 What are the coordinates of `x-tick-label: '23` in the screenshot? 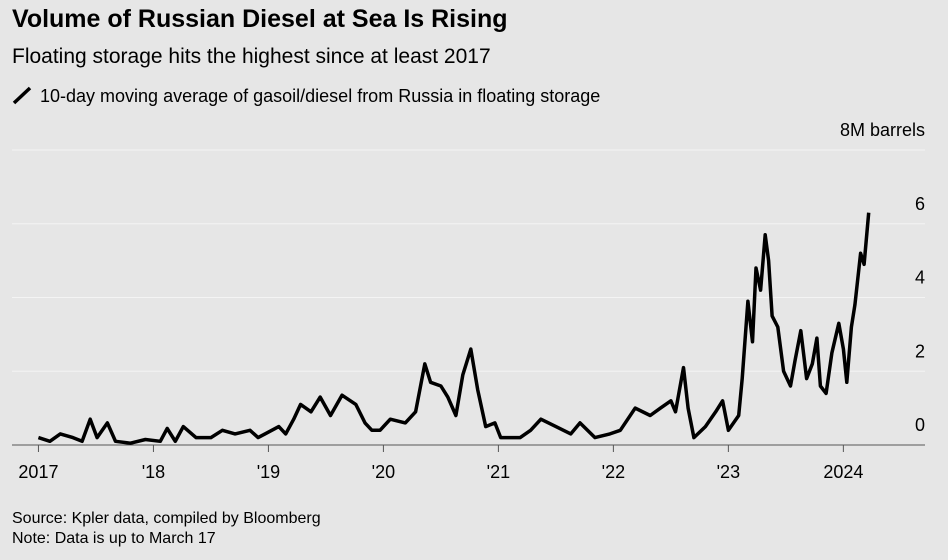 It's located at (728, 472).